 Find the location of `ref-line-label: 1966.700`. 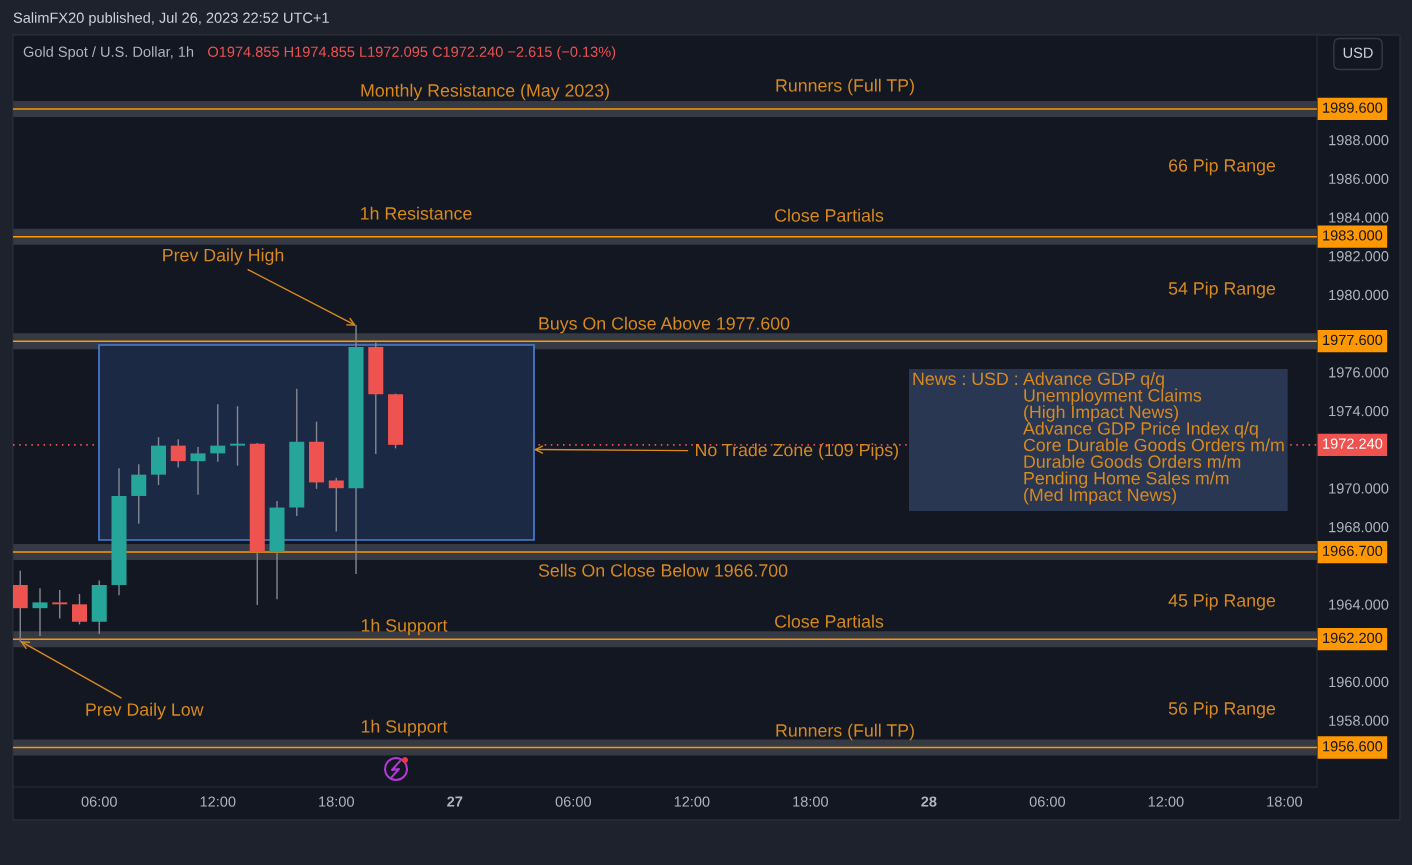

ref-line-label: 1966.700 is located at coordinates (1353, 550).